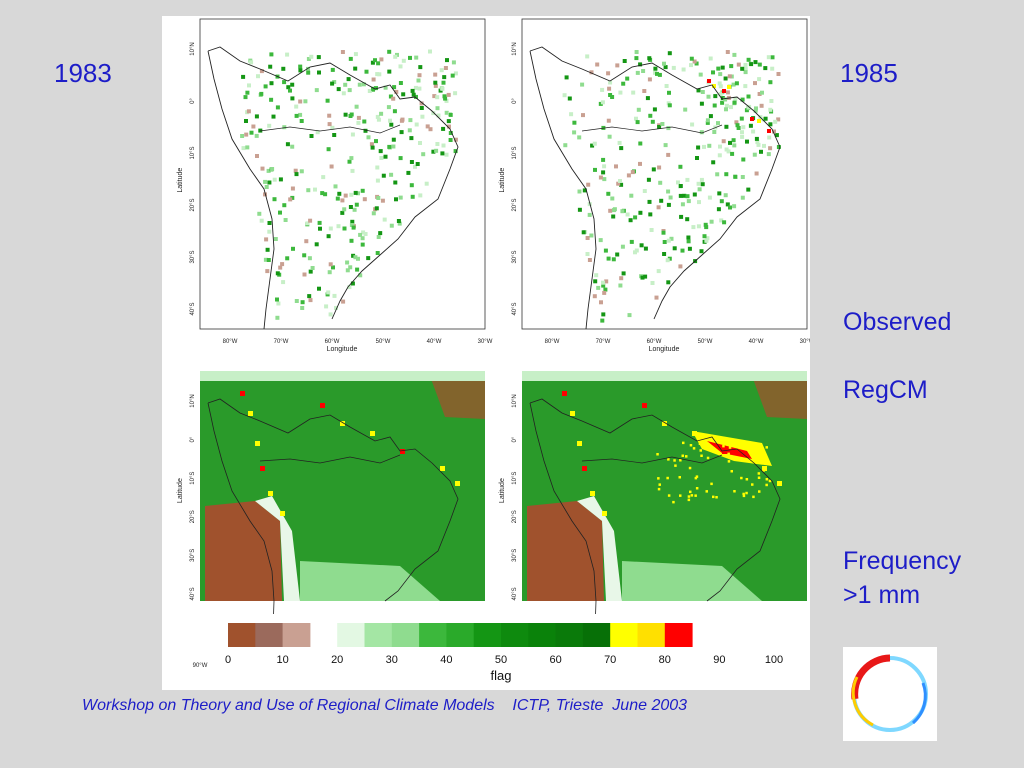 This screenshot has height=768, width=1024. Describe the element at coordinates (200, 666) in the screenshot. I see `lon-tick-label: 90°W` at that location.